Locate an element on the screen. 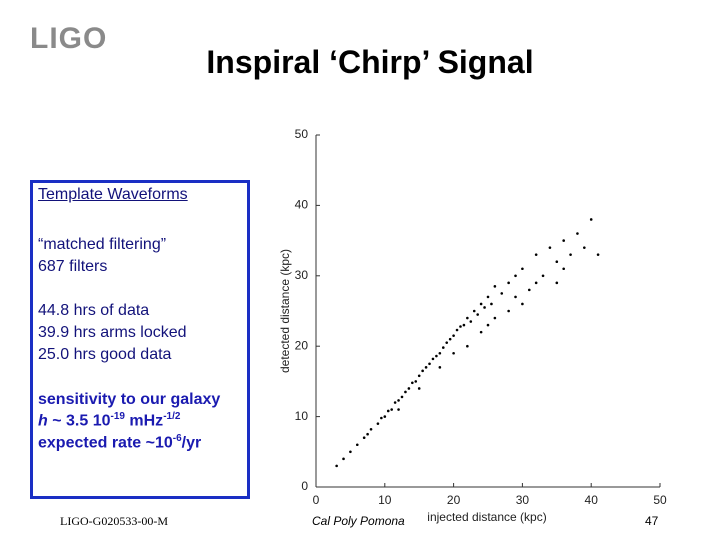  text-line: 44.8 hrs of data is located at coordinates (94, 310).